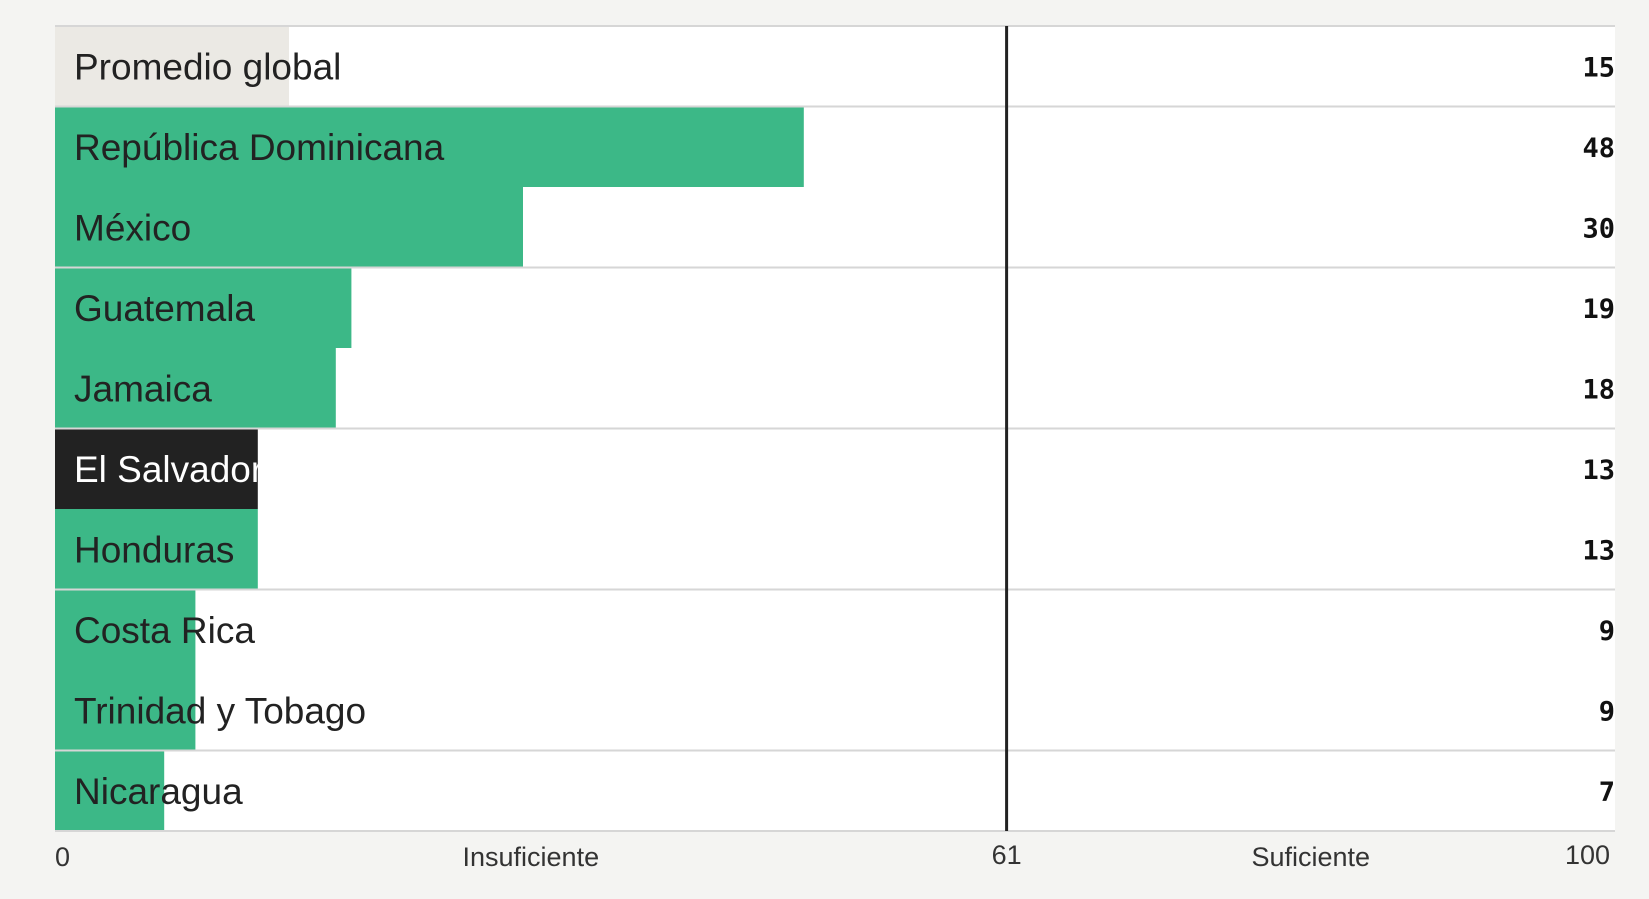 The height and width of the screenshot is (899, 1649). I want to click on value-label-trinidad-y-tobago: 9, so click(1607, 711).